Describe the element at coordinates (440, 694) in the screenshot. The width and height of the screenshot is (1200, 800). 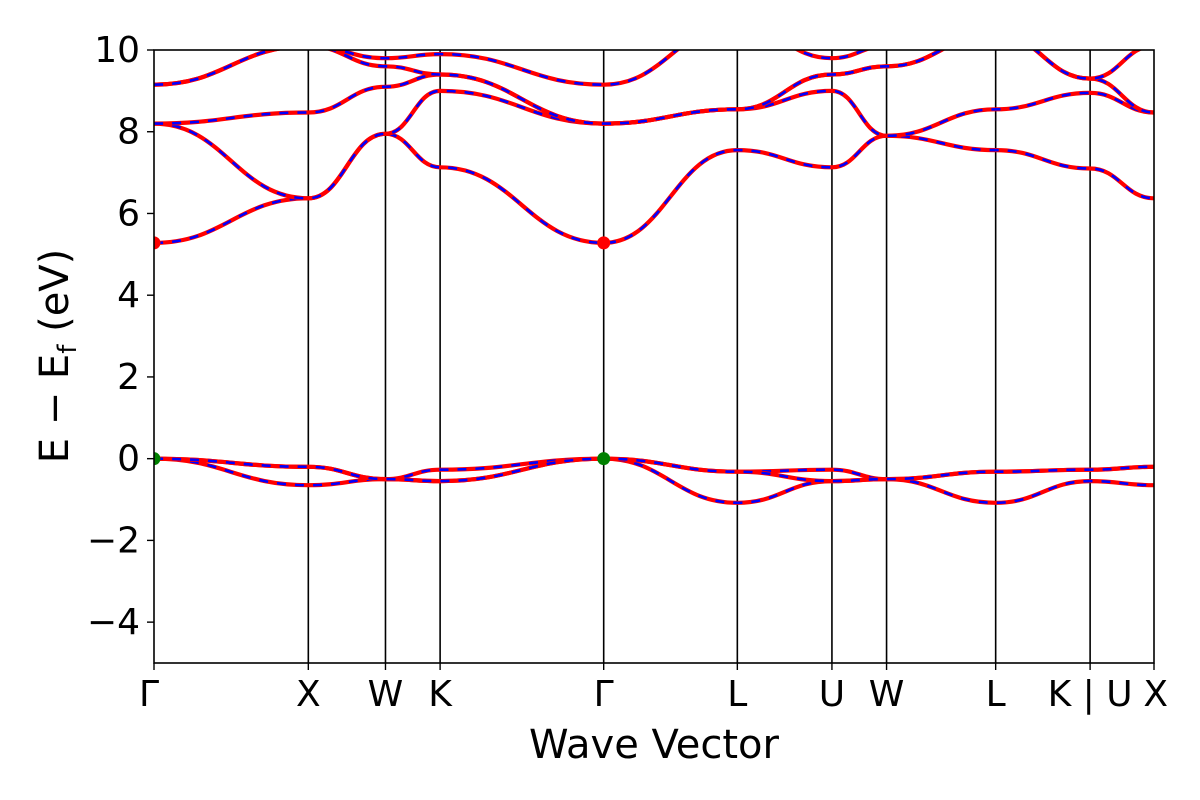
I see `x-tick-label: K` at that location.